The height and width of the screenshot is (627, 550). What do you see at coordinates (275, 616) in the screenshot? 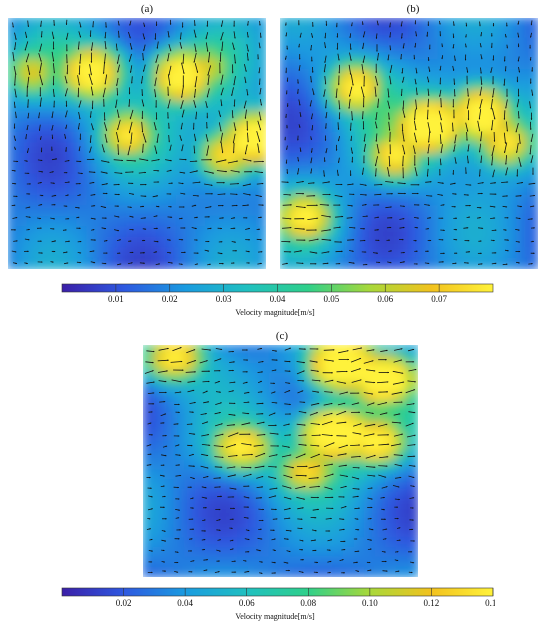
I see `colorbar-bottom-title: Velocity magnitude[m/s]` at bounding box center [275, 616].